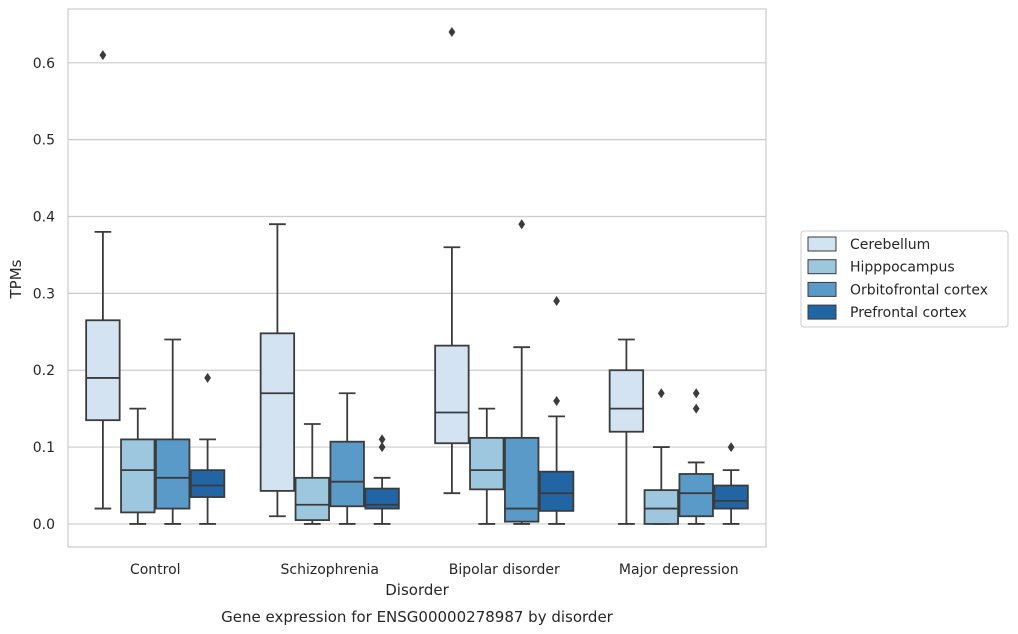 This screenshot has height=634, width=1018. Describe the element at coordinates (919, 290) in the screenshot. I see `legend-label: Orbitofrontal cortex` at that location.